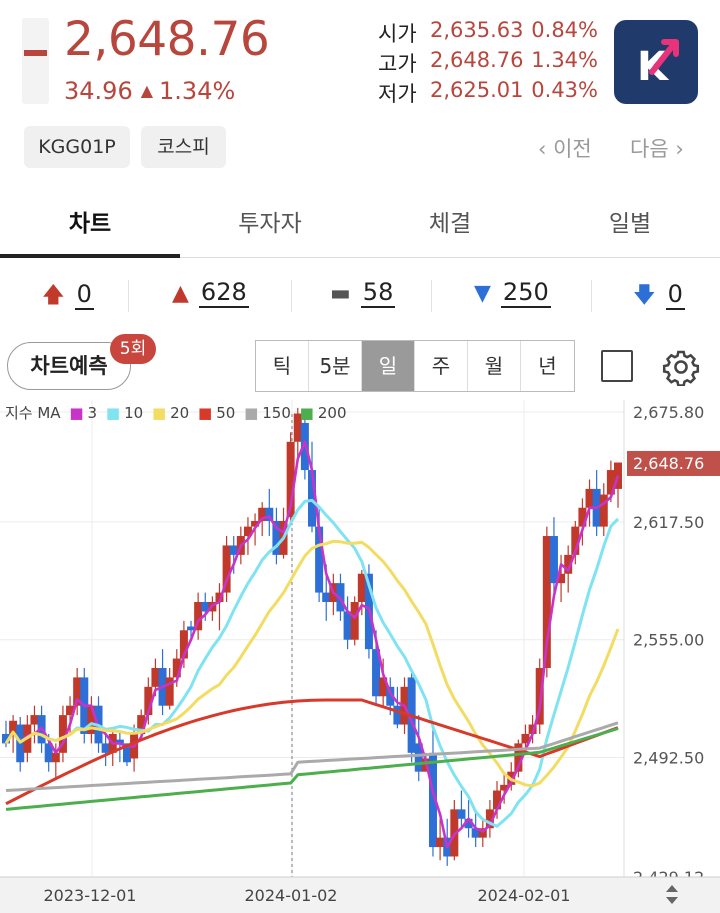 This screenshot has width=720, height=913. What do you see at coordinates (306, 413) in the screenshot?
I see `ma200-swatch: ■` at bounding box center [306, 413].